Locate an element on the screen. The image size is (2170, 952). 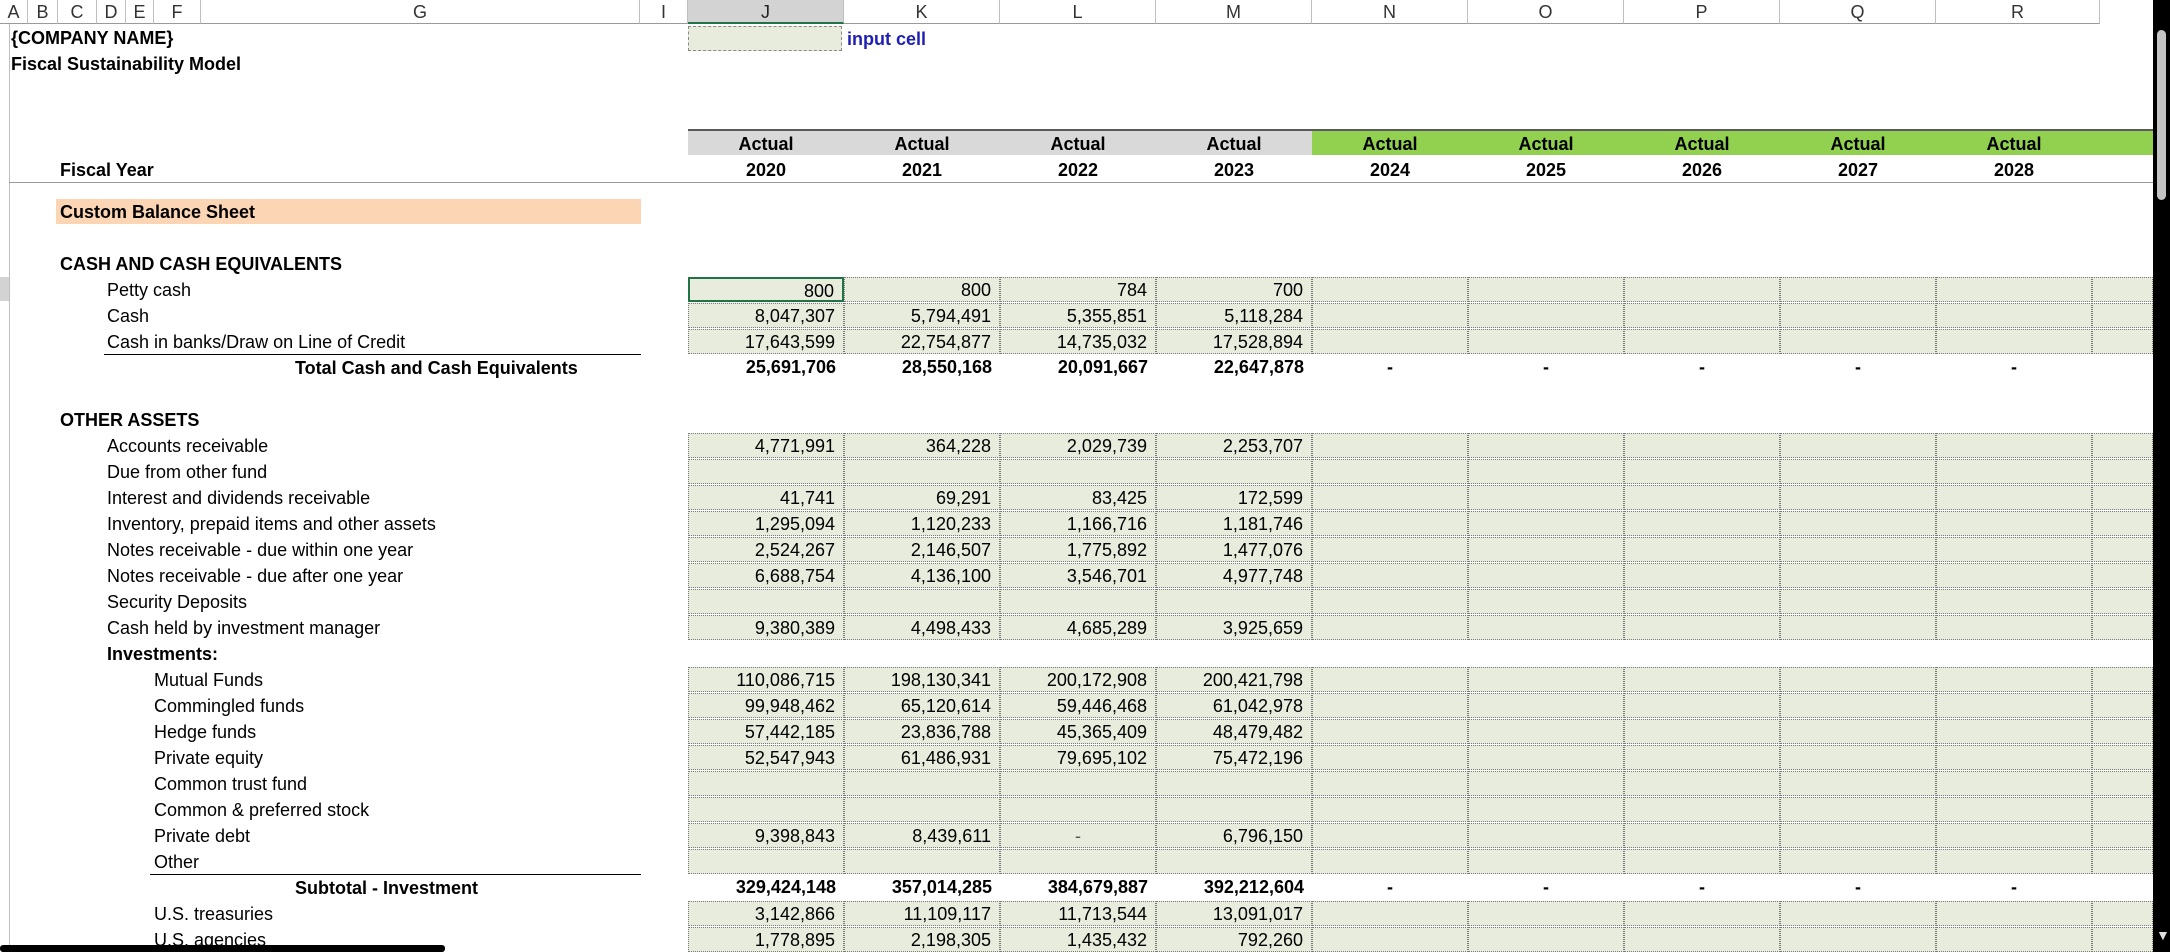
input-cell: 700 is located at coordinates (1234, 289).